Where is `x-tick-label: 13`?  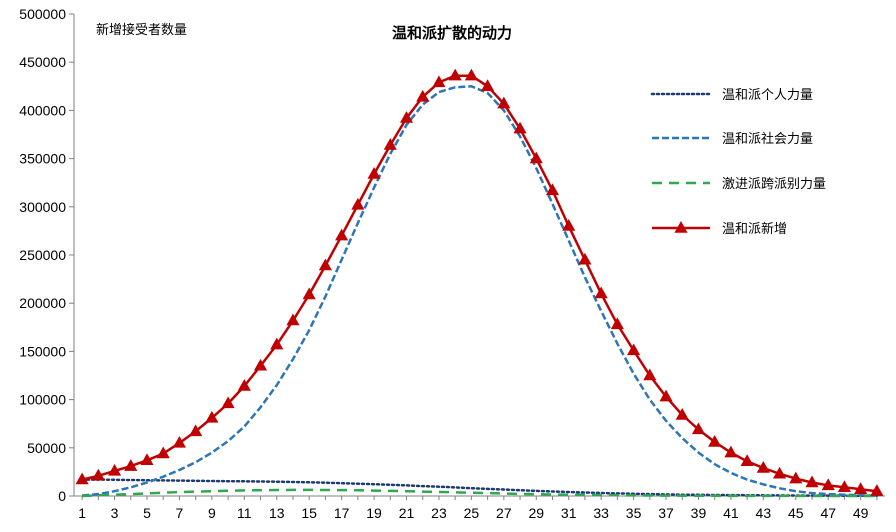 x-tick-label: 13 is located at coordinates (277, 513).